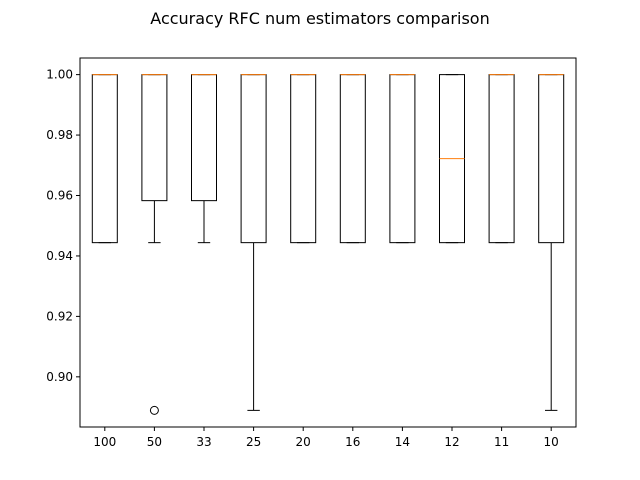 The height and width of the screenshot is (480, 640). I want to click on x-tick-label: 14, so click(402, 442).